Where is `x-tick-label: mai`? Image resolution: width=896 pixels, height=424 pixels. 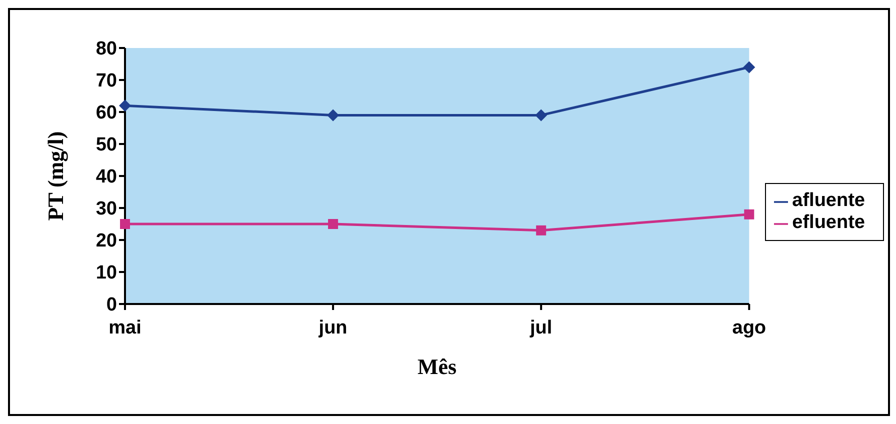
x-tick-label: mai is located at coordinates (125, 327).